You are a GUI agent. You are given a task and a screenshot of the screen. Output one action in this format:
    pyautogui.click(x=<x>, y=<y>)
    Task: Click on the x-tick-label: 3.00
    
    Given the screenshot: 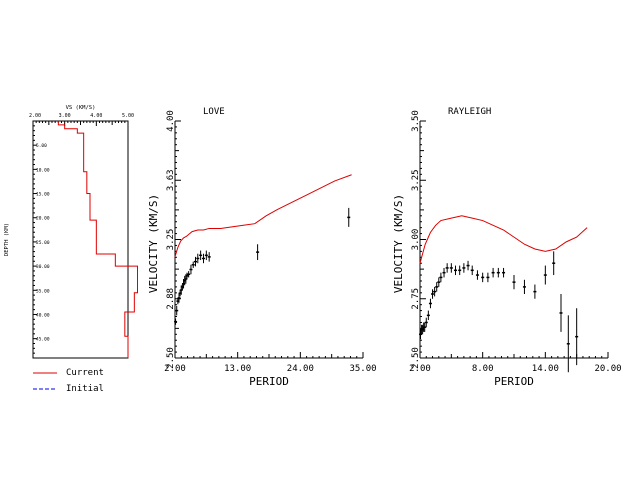 What is the action you would take?
    pyautogui.click(x=65, y=116)
    